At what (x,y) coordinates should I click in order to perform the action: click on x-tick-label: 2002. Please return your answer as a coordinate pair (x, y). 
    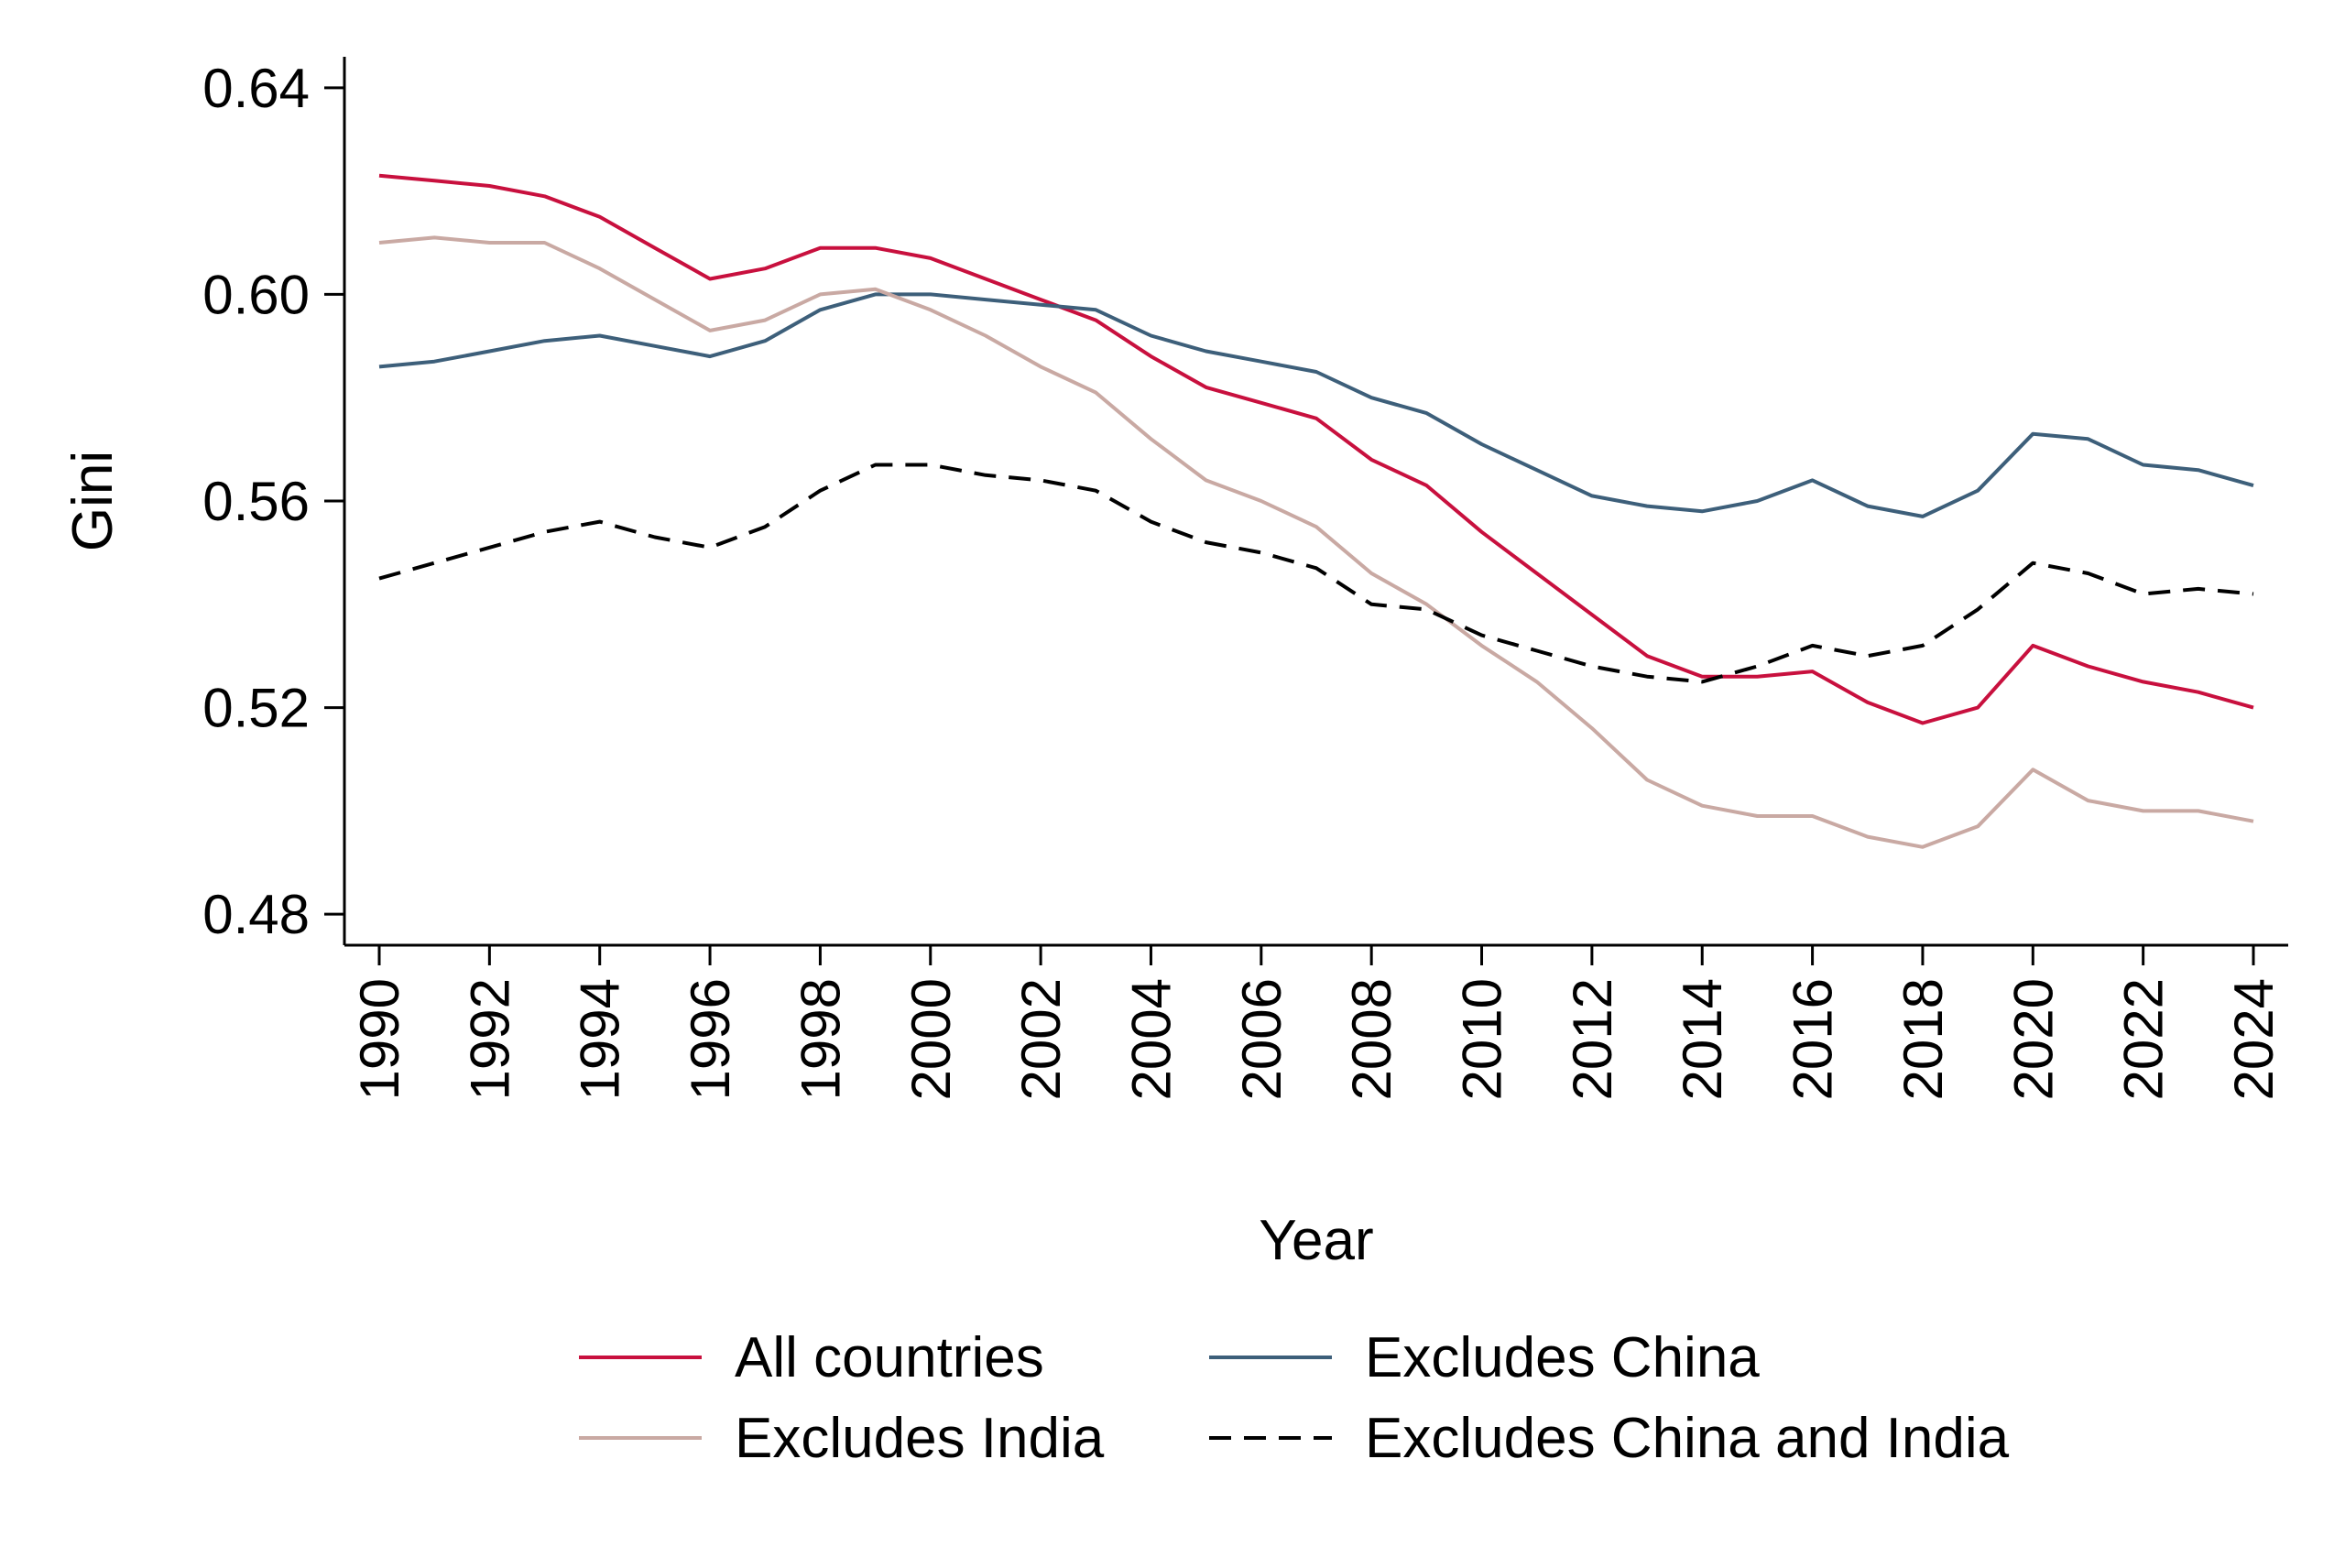
    Looking at the image, I should click on (1041, 1039).